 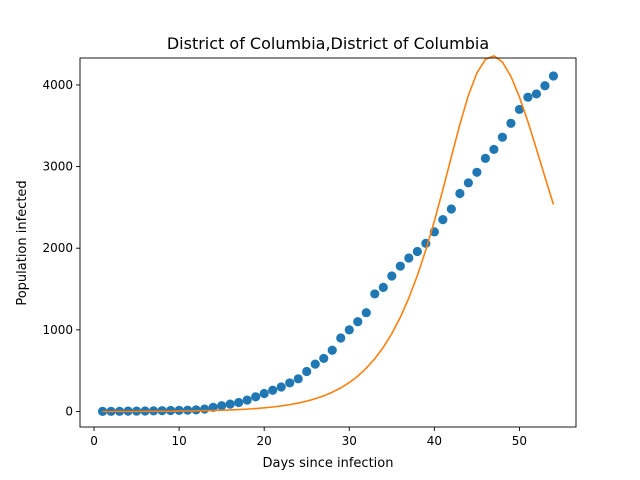 What do you see at coordinates (57, 248) in the screenshot?
I see `y-tick-label: 2000` at bounding box center [57, 248].